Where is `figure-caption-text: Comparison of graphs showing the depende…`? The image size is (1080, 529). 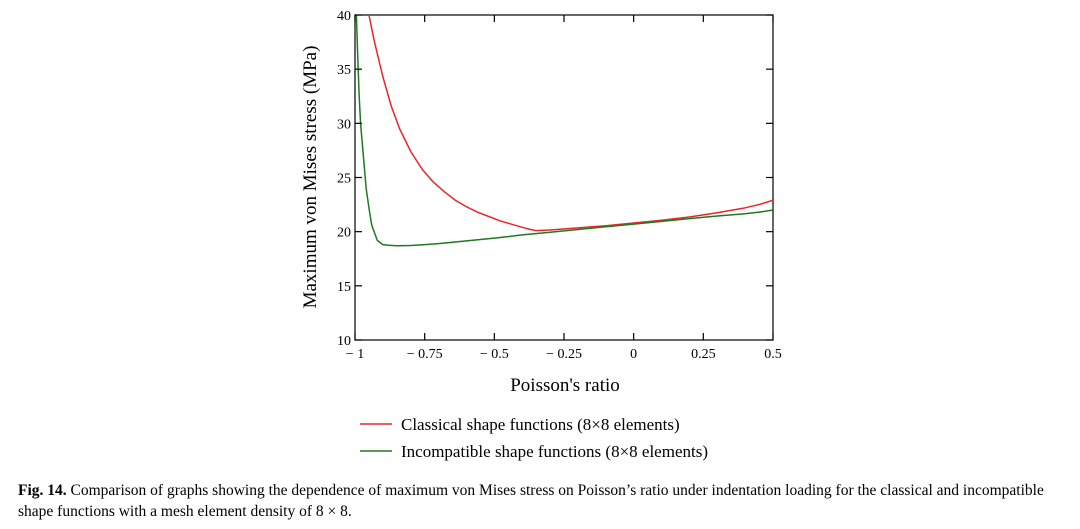
figure-caption-text: Comparison of graphs showing the depende… is located at coordinates (531, 501).